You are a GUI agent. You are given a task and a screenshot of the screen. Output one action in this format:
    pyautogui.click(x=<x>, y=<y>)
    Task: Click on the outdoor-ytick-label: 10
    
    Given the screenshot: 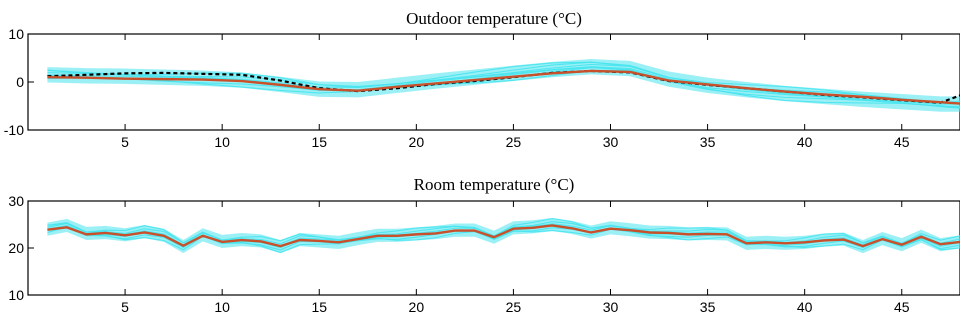 What is the action you would take?
    pyautogui.click(x=16, y=34)
    